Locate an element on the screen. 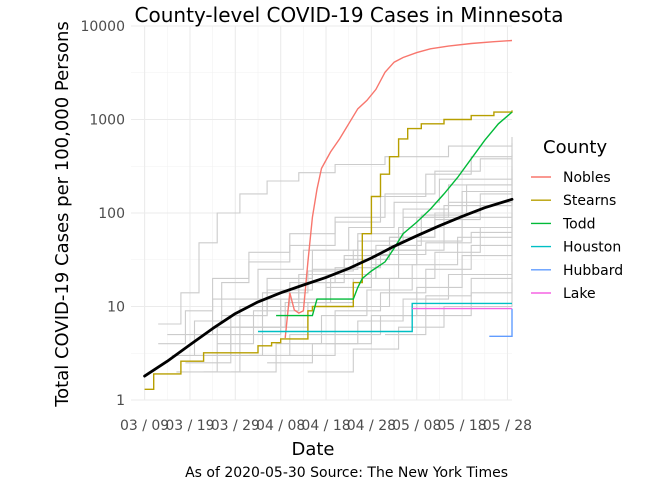 The width and height of the screenshot is (672, 480). y-tick-label: 100 is located at coordinates (111, 214).